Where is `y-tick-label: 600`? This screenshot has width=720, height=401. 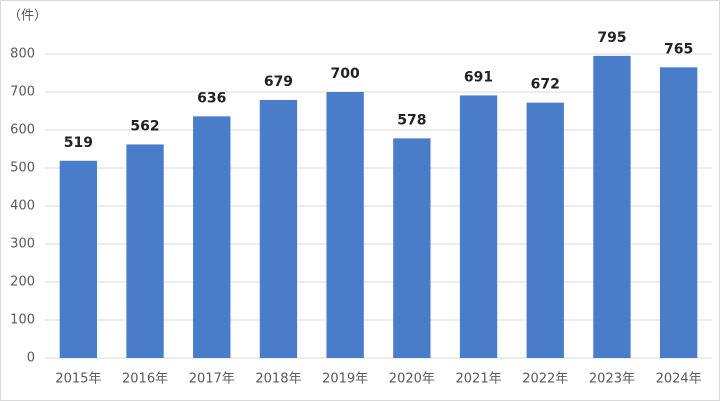 y-tick-label: 600 is located at coordinates (22, 130).